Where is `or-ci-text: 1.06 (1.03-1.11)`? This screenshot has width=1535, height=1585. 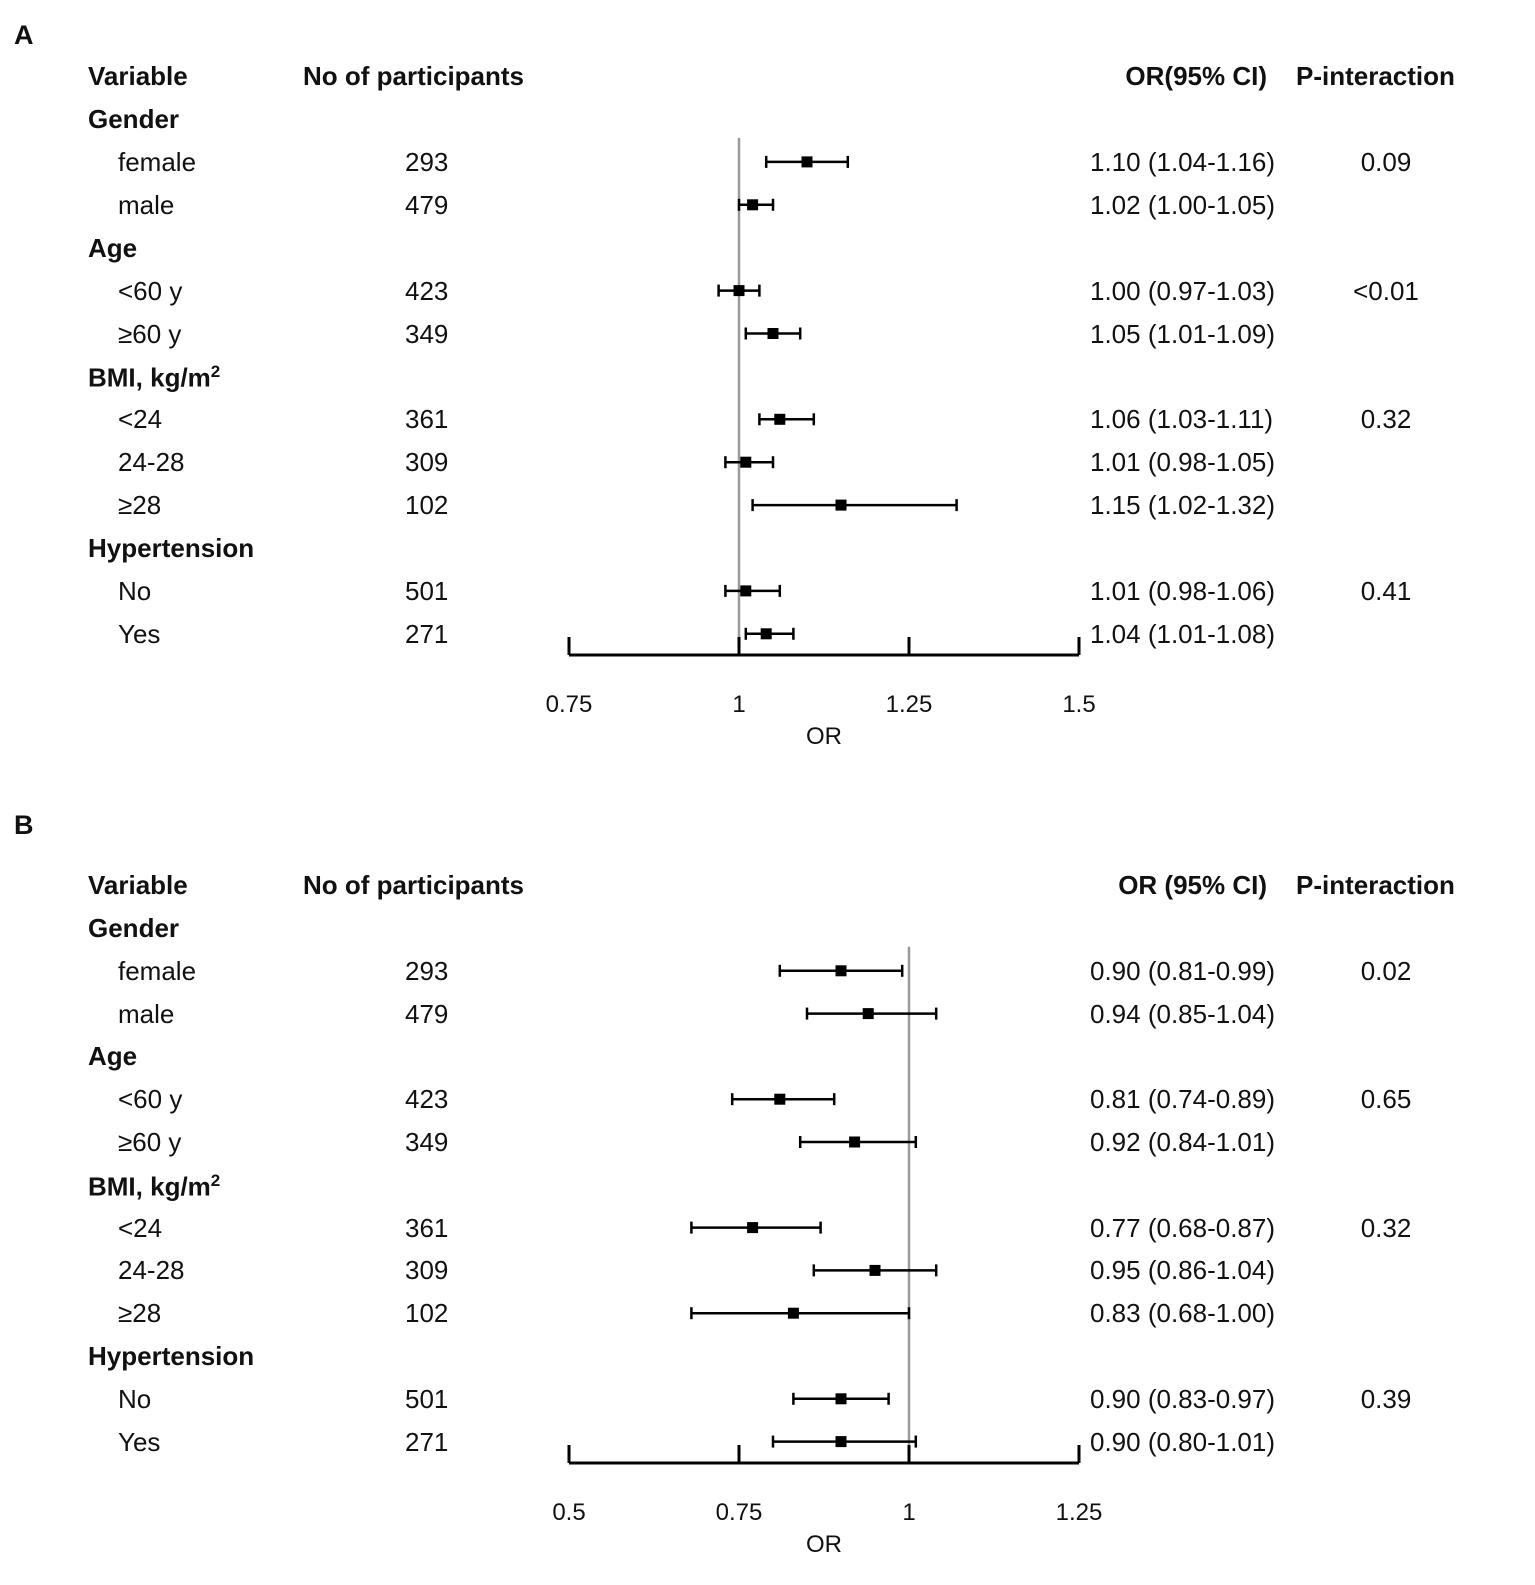 or-ci-text: 1.06 (1.03-1.11) is located at coordinates (1182, 419).